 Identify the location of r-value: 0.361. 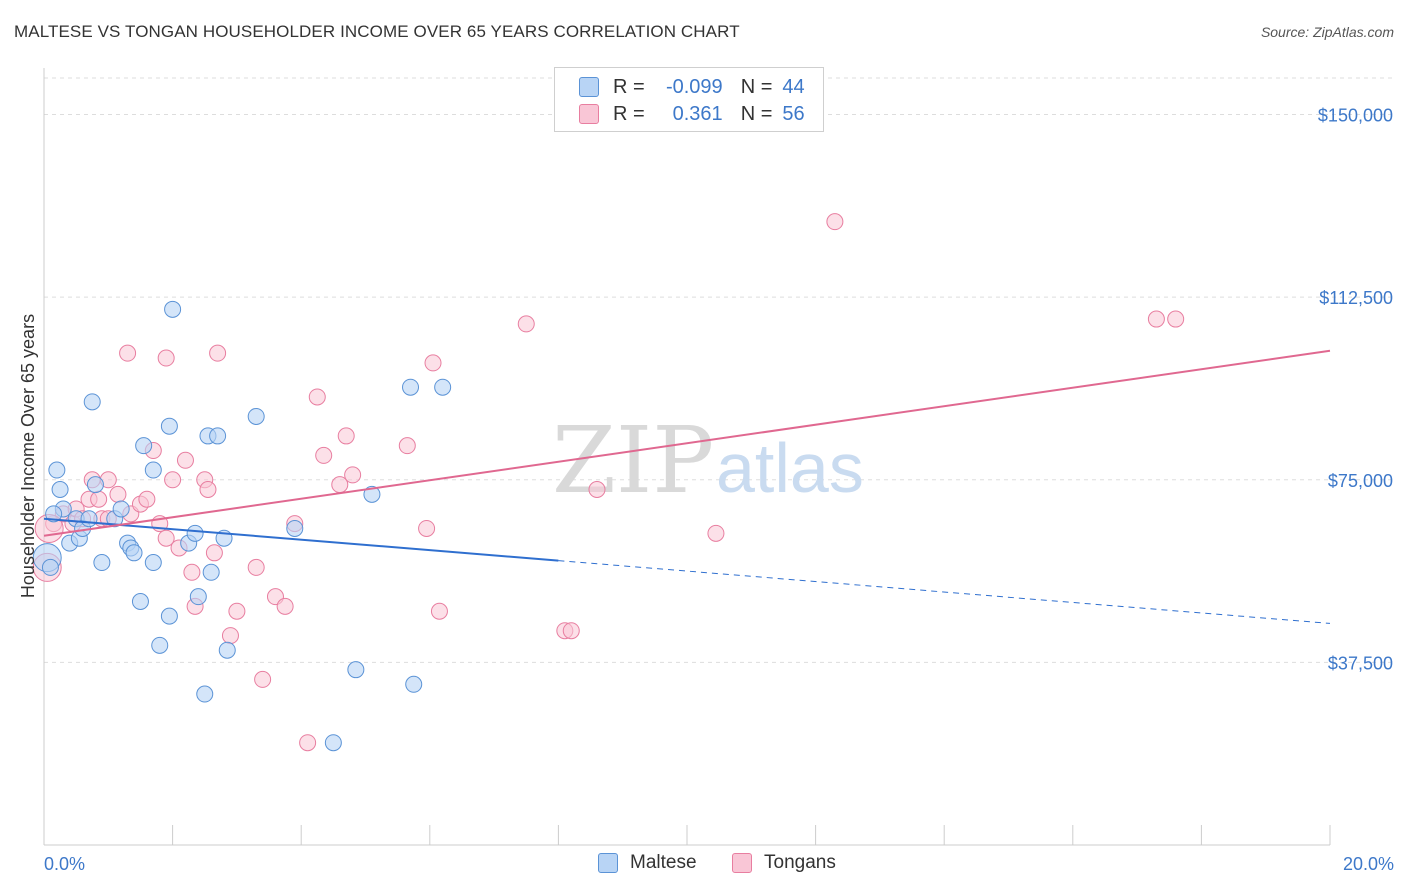
(697, 113).